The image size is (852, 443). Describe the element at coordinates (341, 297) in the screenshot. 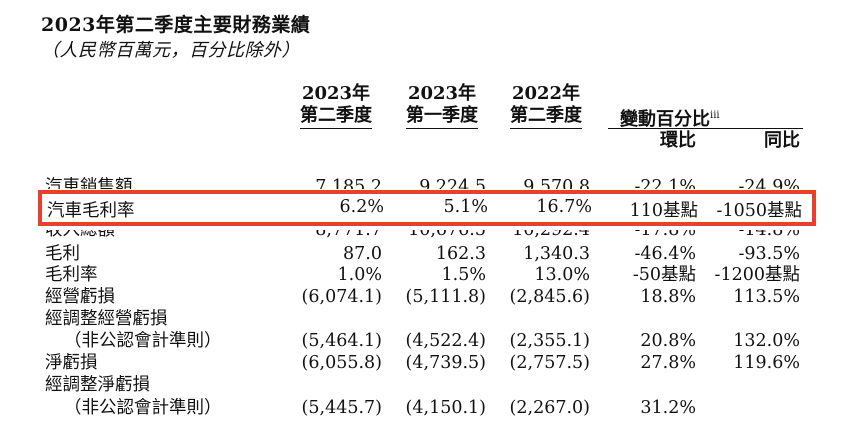

I see `cell-value: (6,074.1)` at that location.